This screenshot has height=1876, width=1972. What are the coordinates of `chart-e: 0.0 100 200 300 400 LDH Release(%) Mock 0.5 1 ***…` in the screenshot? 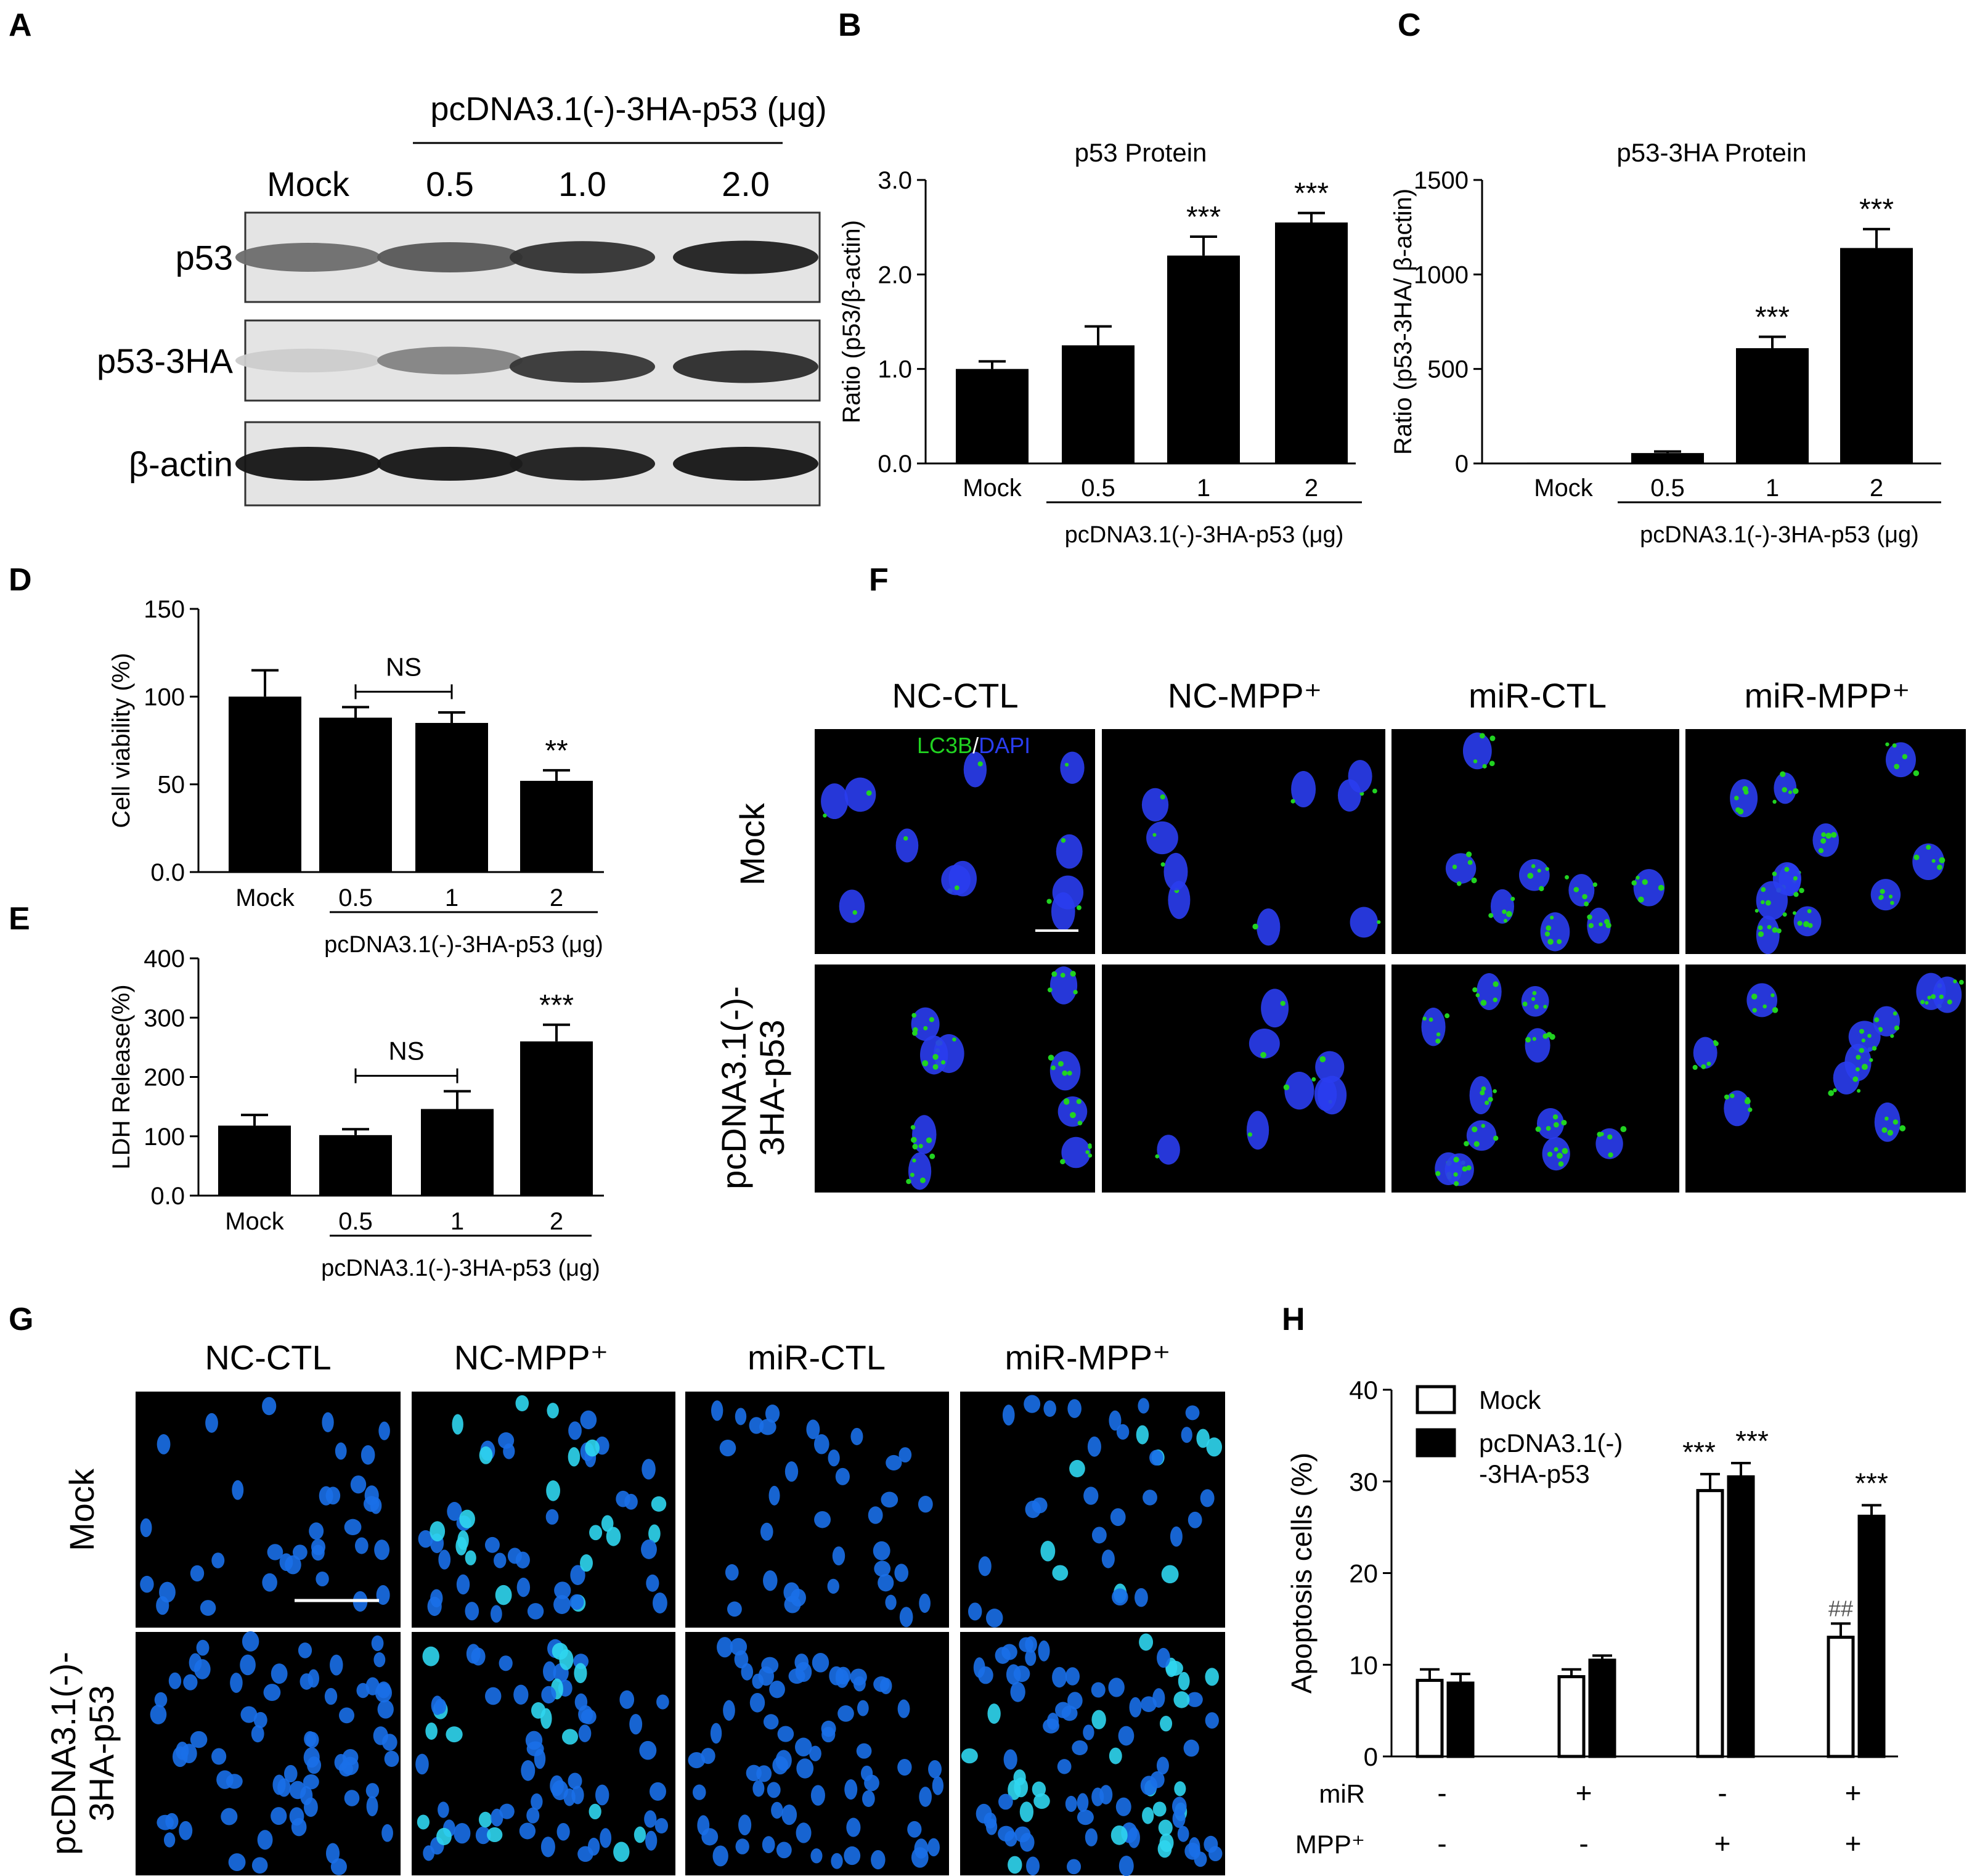 It's located at (356, 1113).